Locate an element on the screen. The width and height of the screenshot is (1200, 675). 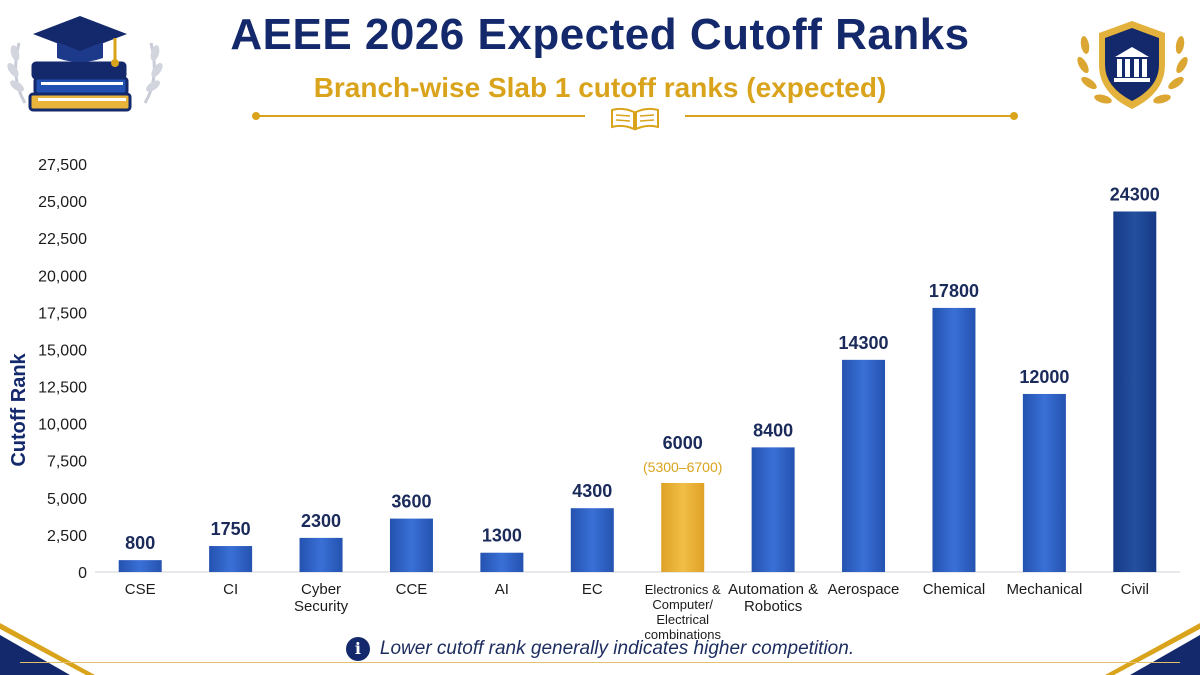
x-tick-label: Security is located at coordinates (321, 606).